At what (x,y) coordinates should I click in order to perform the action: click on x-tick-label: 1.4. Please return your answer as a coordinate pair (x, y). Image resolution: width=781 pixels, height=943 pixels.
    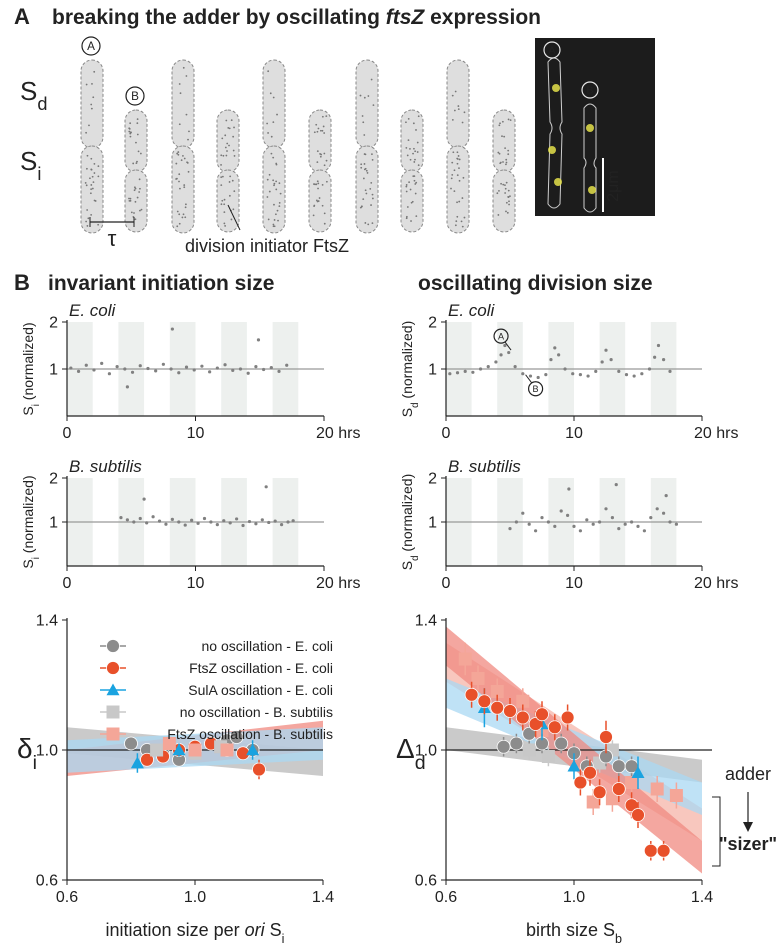
    Looking at the image, I should click on (702, 897).